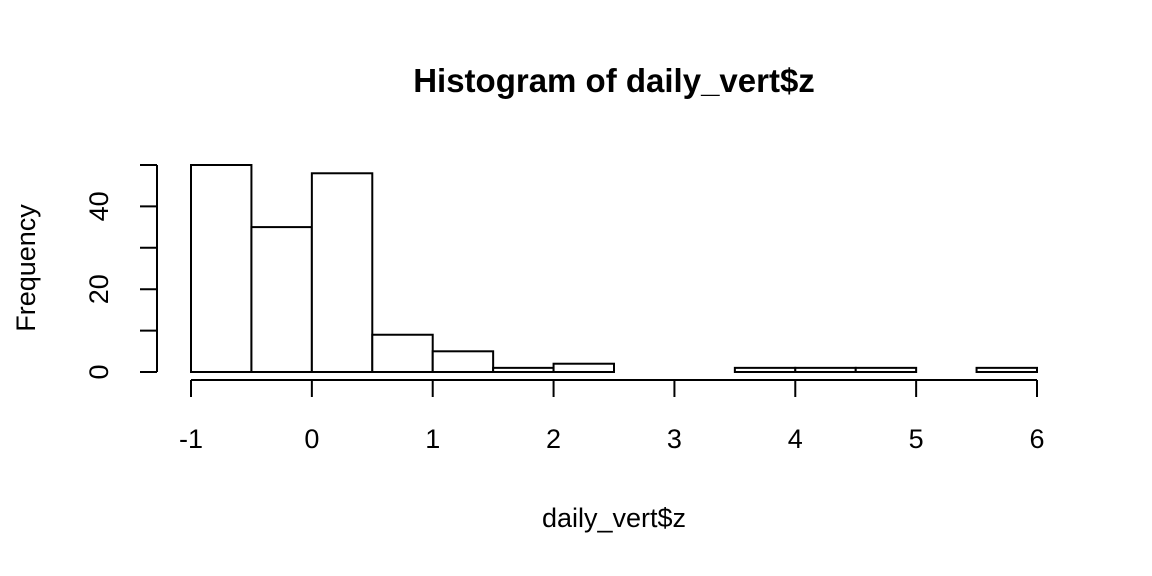 The width and height of the screenshot is (1152, 576). What do you see at coordinates (191, 439) in the screenshot?
I see `x-tick-label-0: -1` at bounding box center [191, 439].